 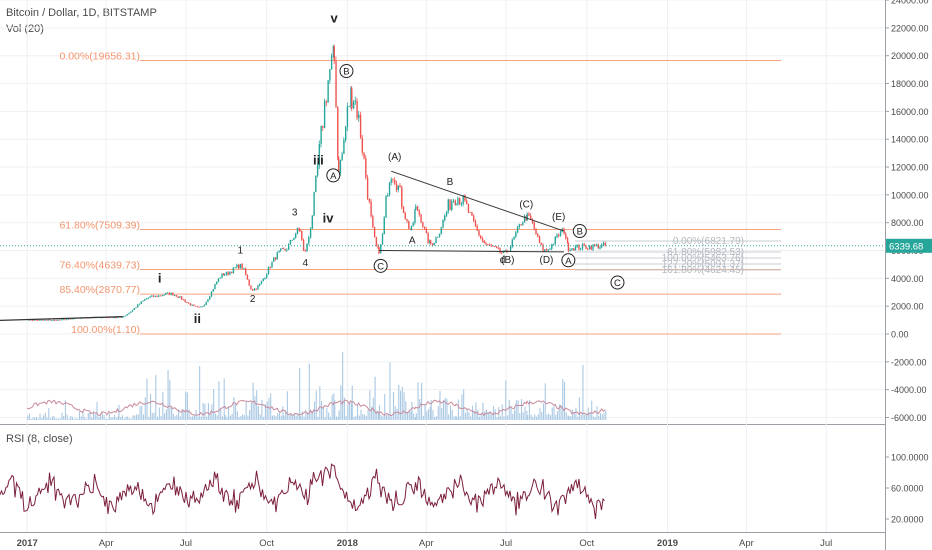 I want to click on time-tick-label: Oct, so click(x=266, y=543).